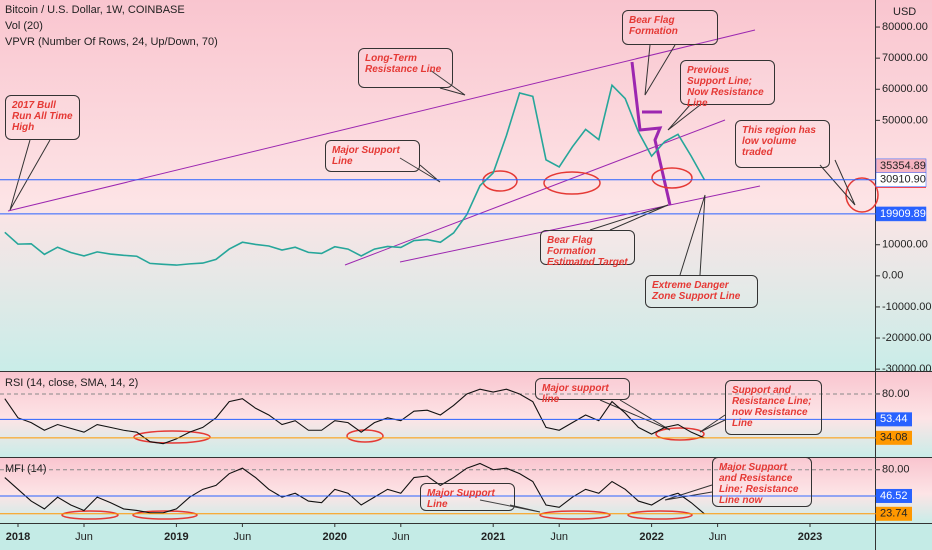  Describe the element at coordinates (111, 42) in the screenshot. I see `indicator-label: VPVR (Number Of Rows, 24, Up/Down, 70)` at that location.